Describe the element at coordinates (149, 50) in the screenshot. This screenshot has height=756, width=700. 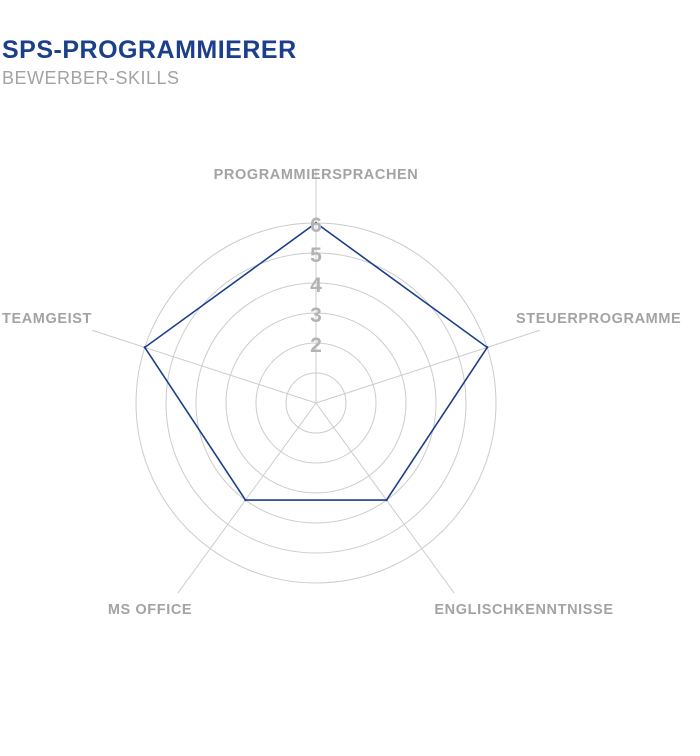
I see `chart-title: SPS-PROGRAMMIERER` at that location.